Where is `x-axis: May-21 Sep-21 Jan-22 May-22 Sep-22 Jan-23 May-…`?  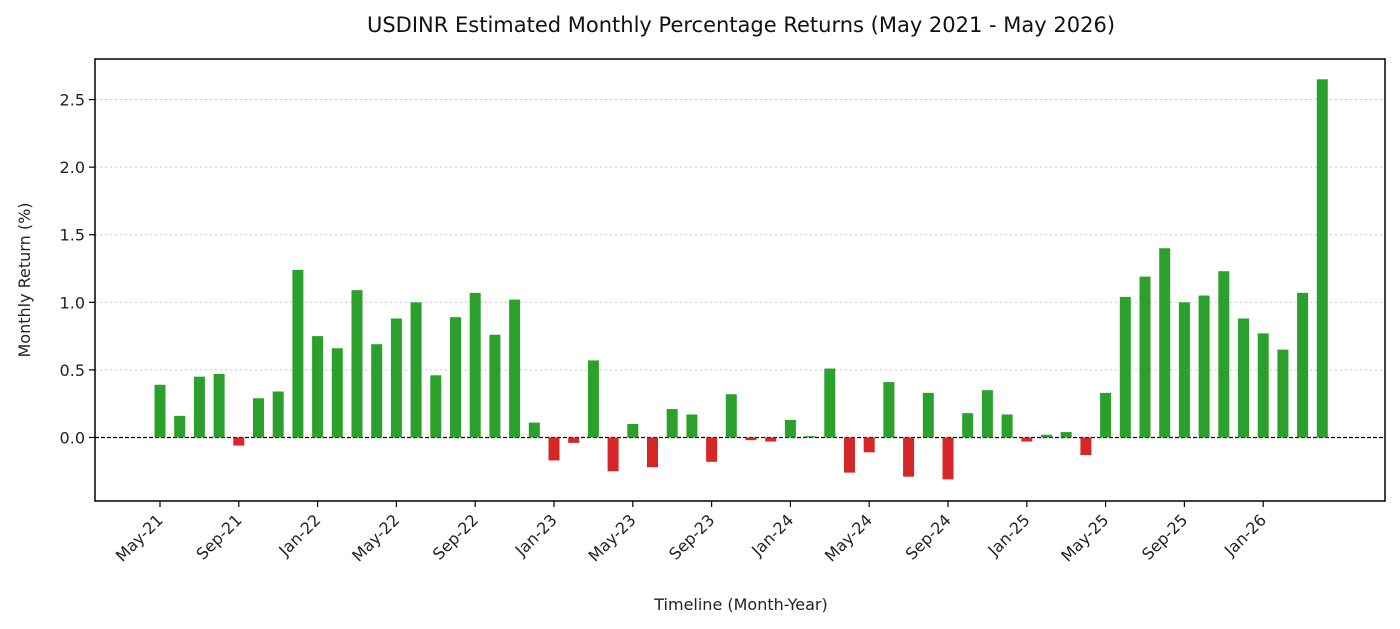 x-axis: May-21 Sep-21 Jan-22 May-22 Sep-22 Jan-23 May-… is located at coordinates (691, 533).